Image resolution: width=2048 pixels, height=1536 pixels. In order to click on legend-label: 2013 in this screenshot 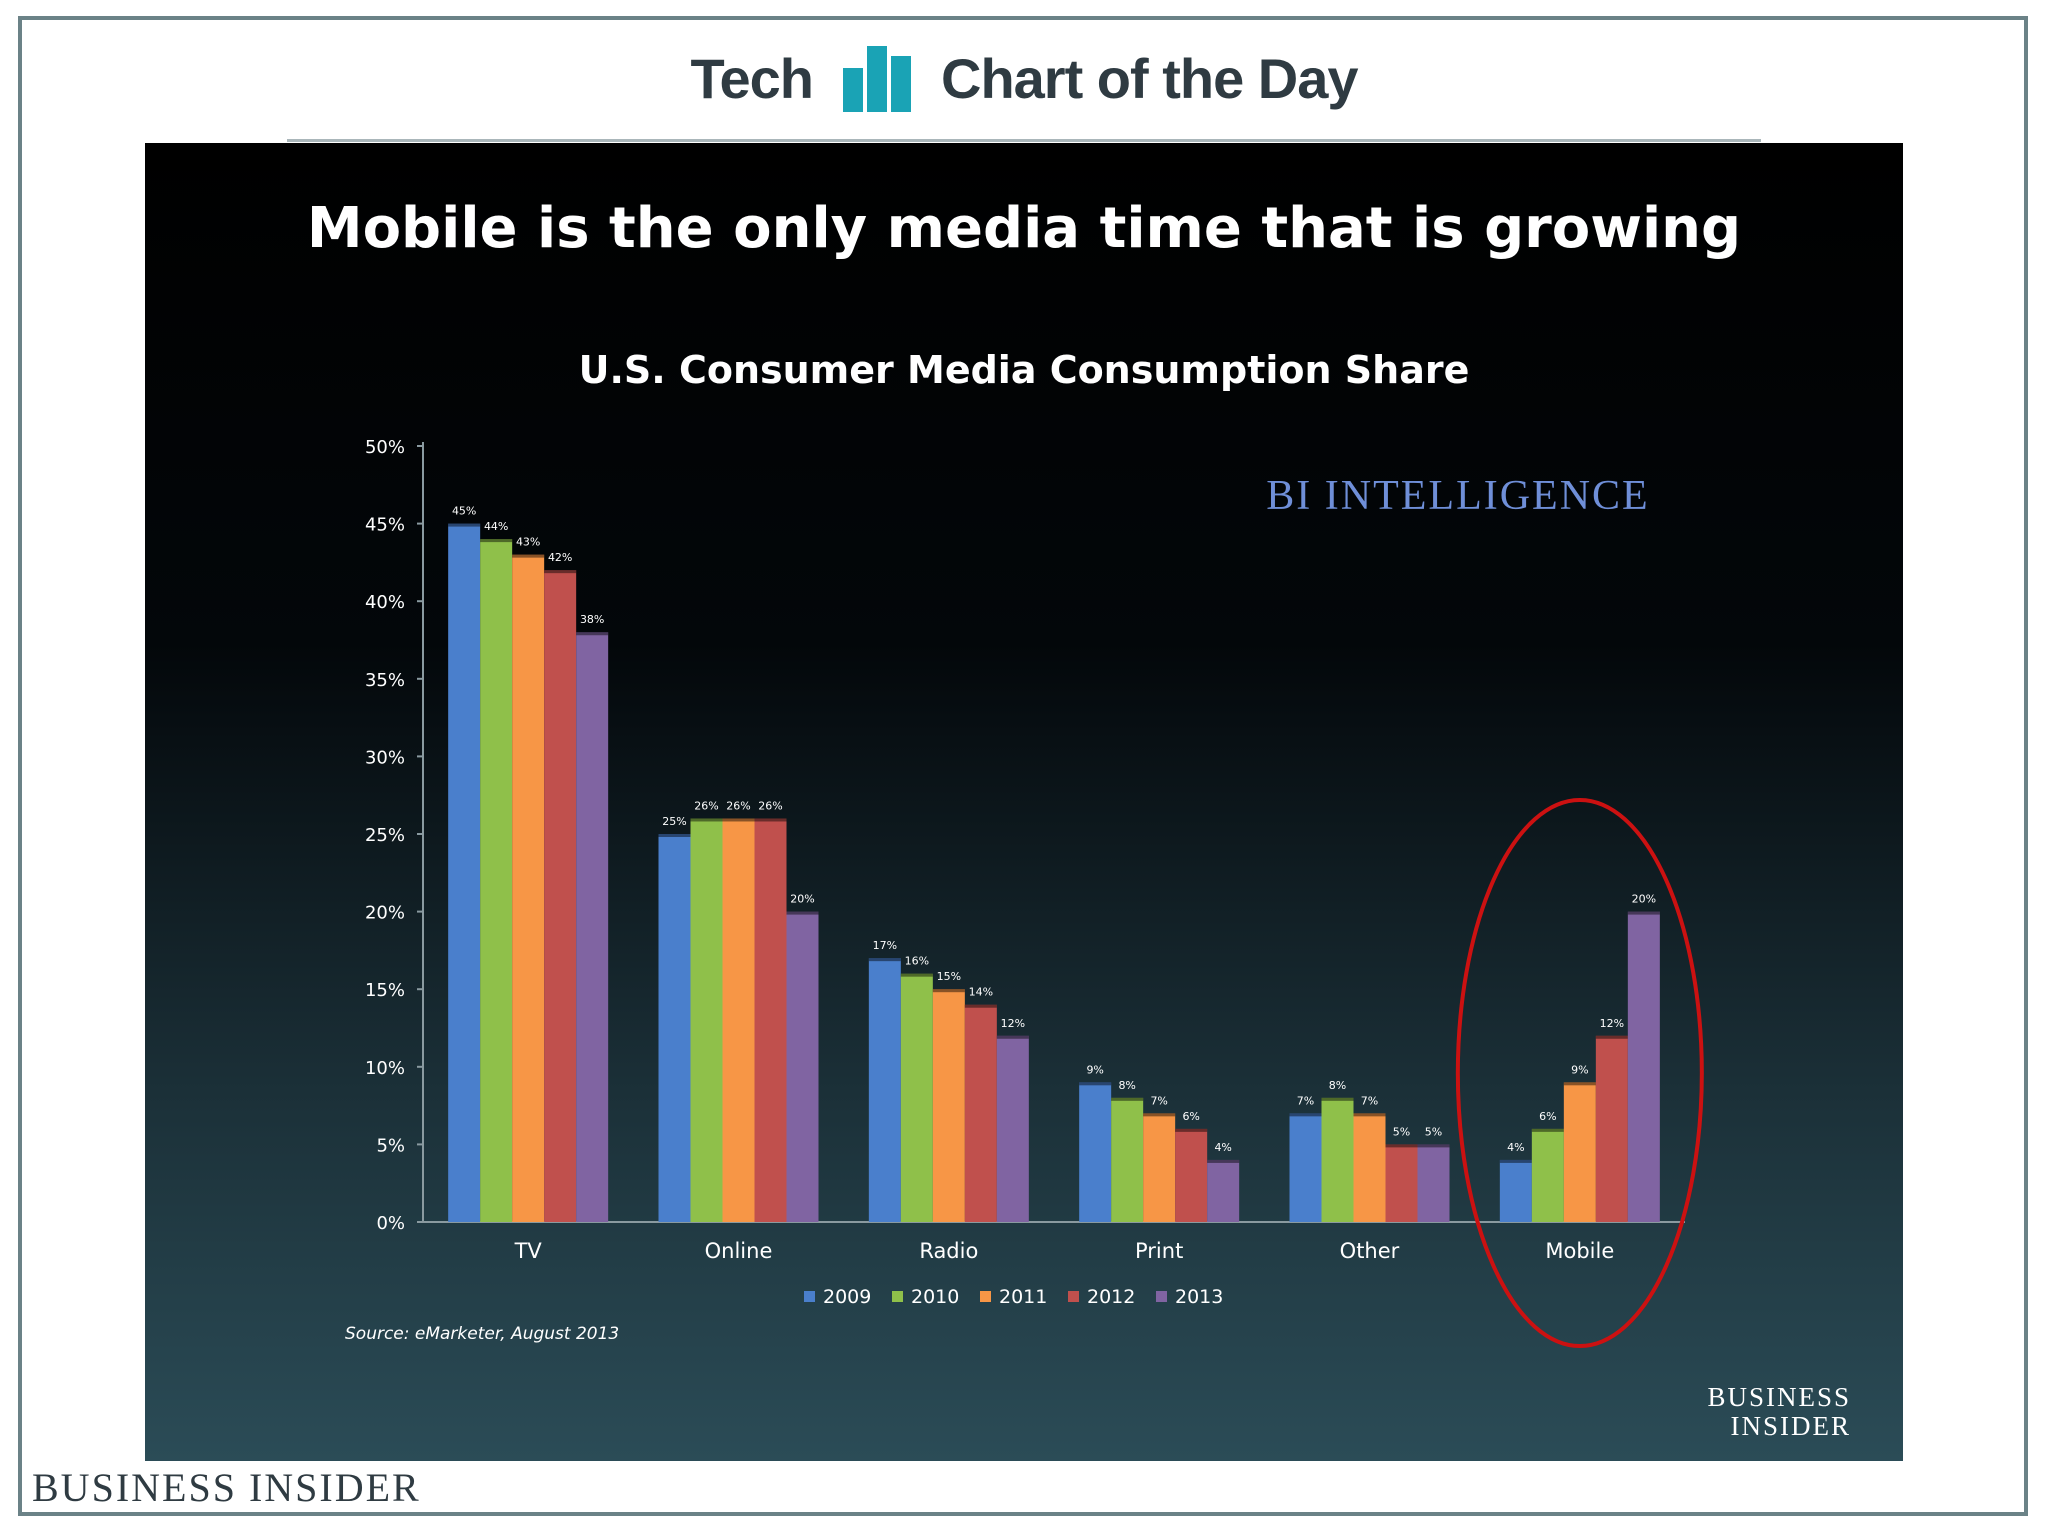, I will do `click(1199, 1297)`.